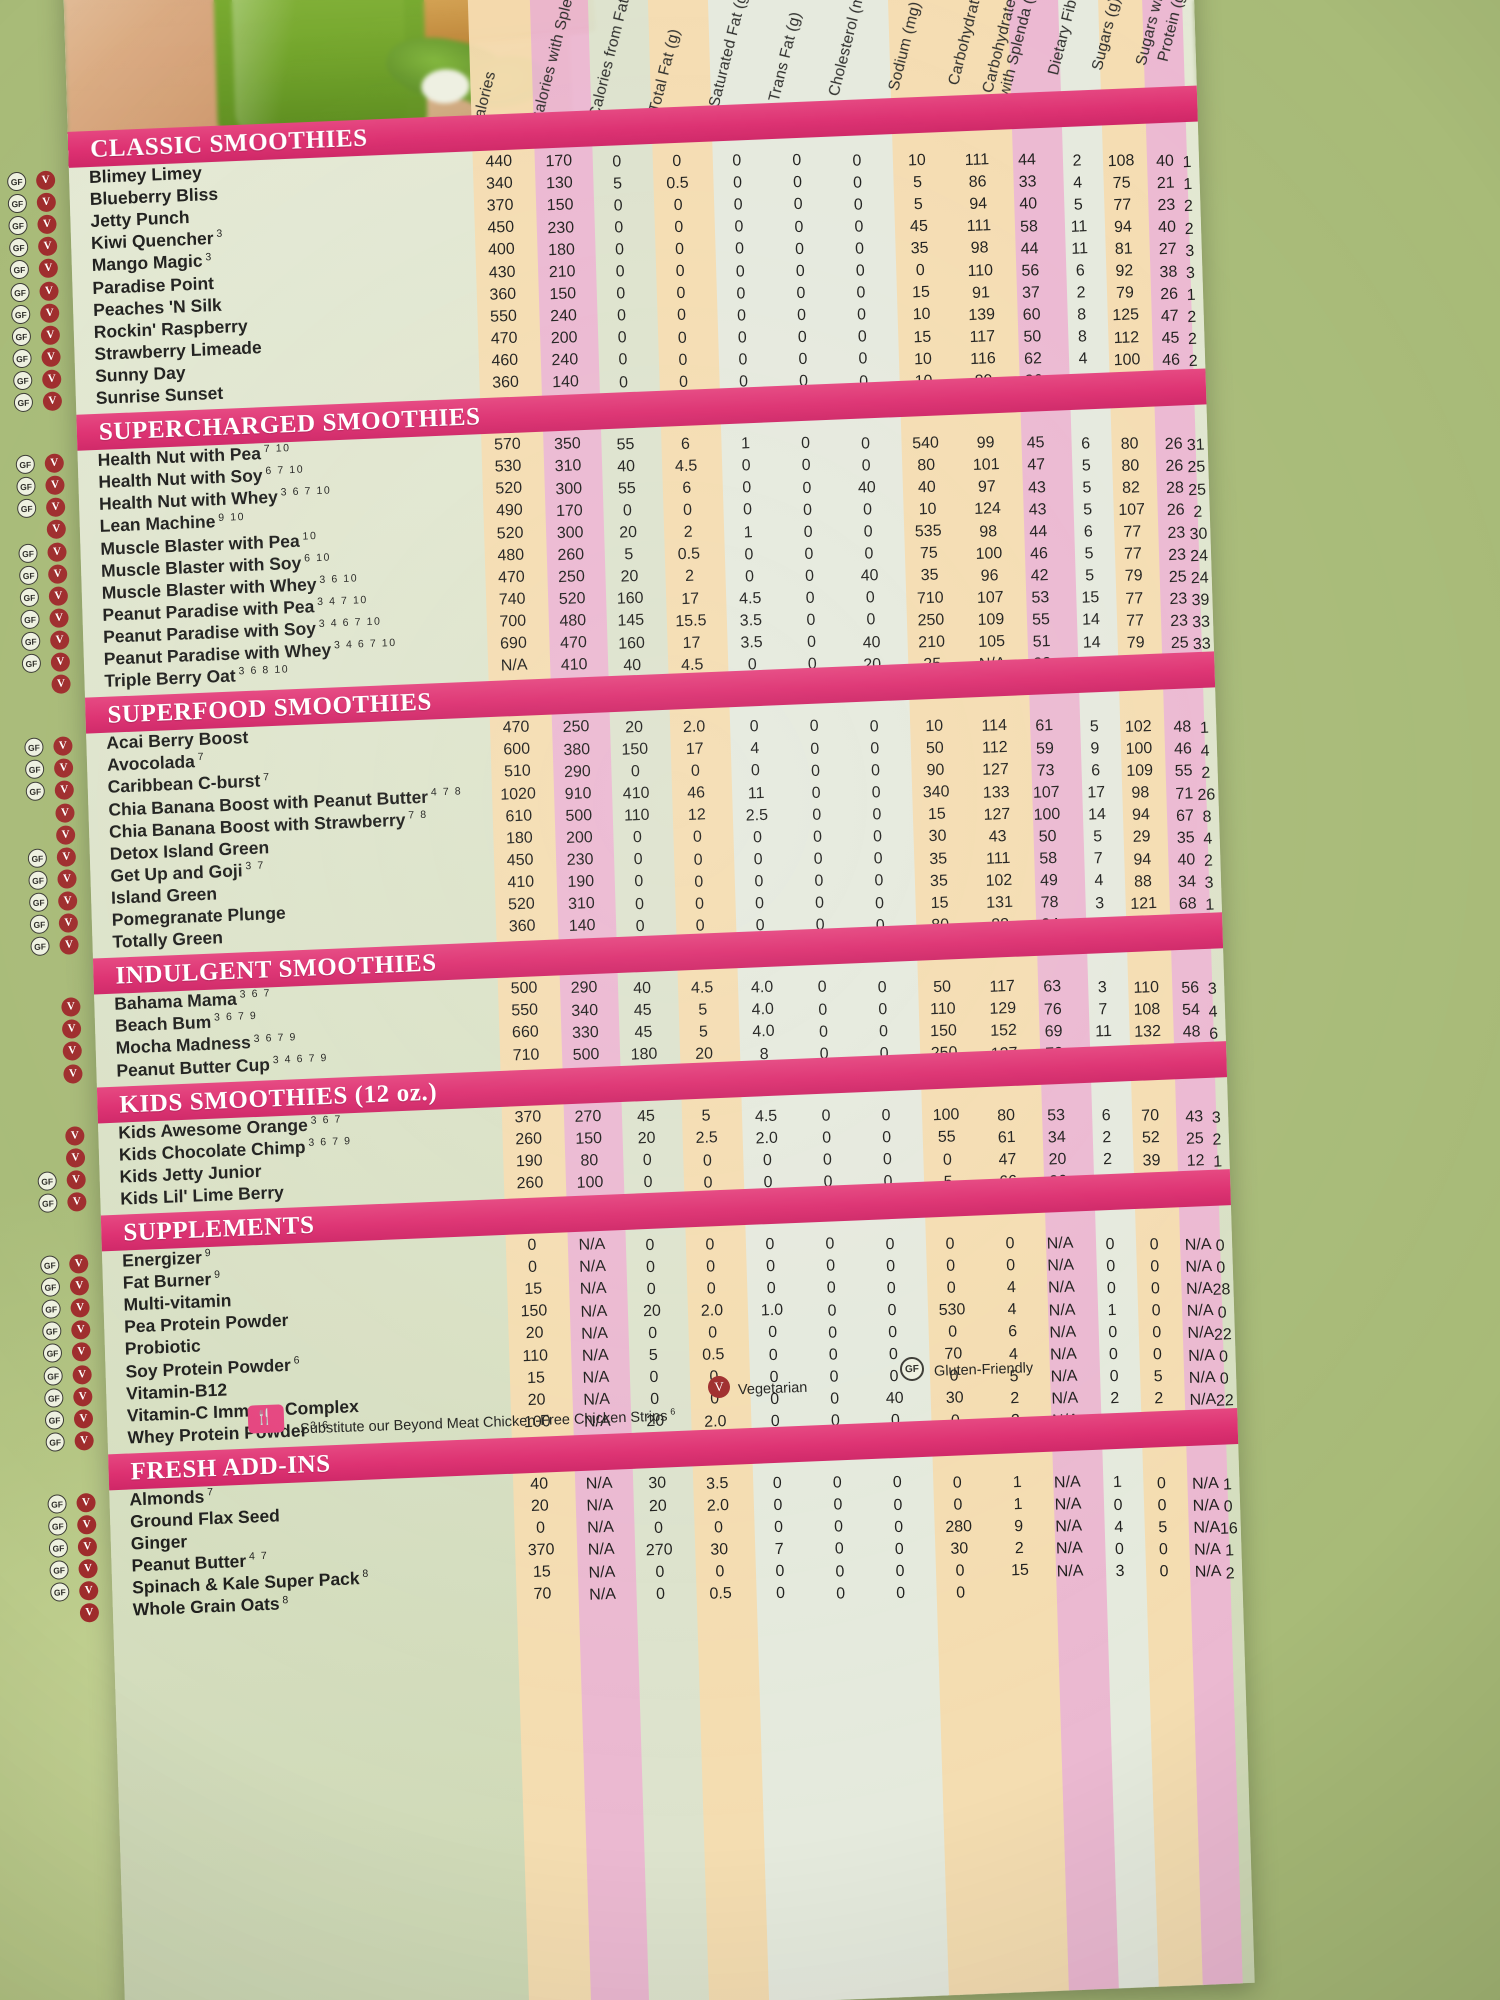  I want to click on vegetarian-icon: V, so click(719, 1387).